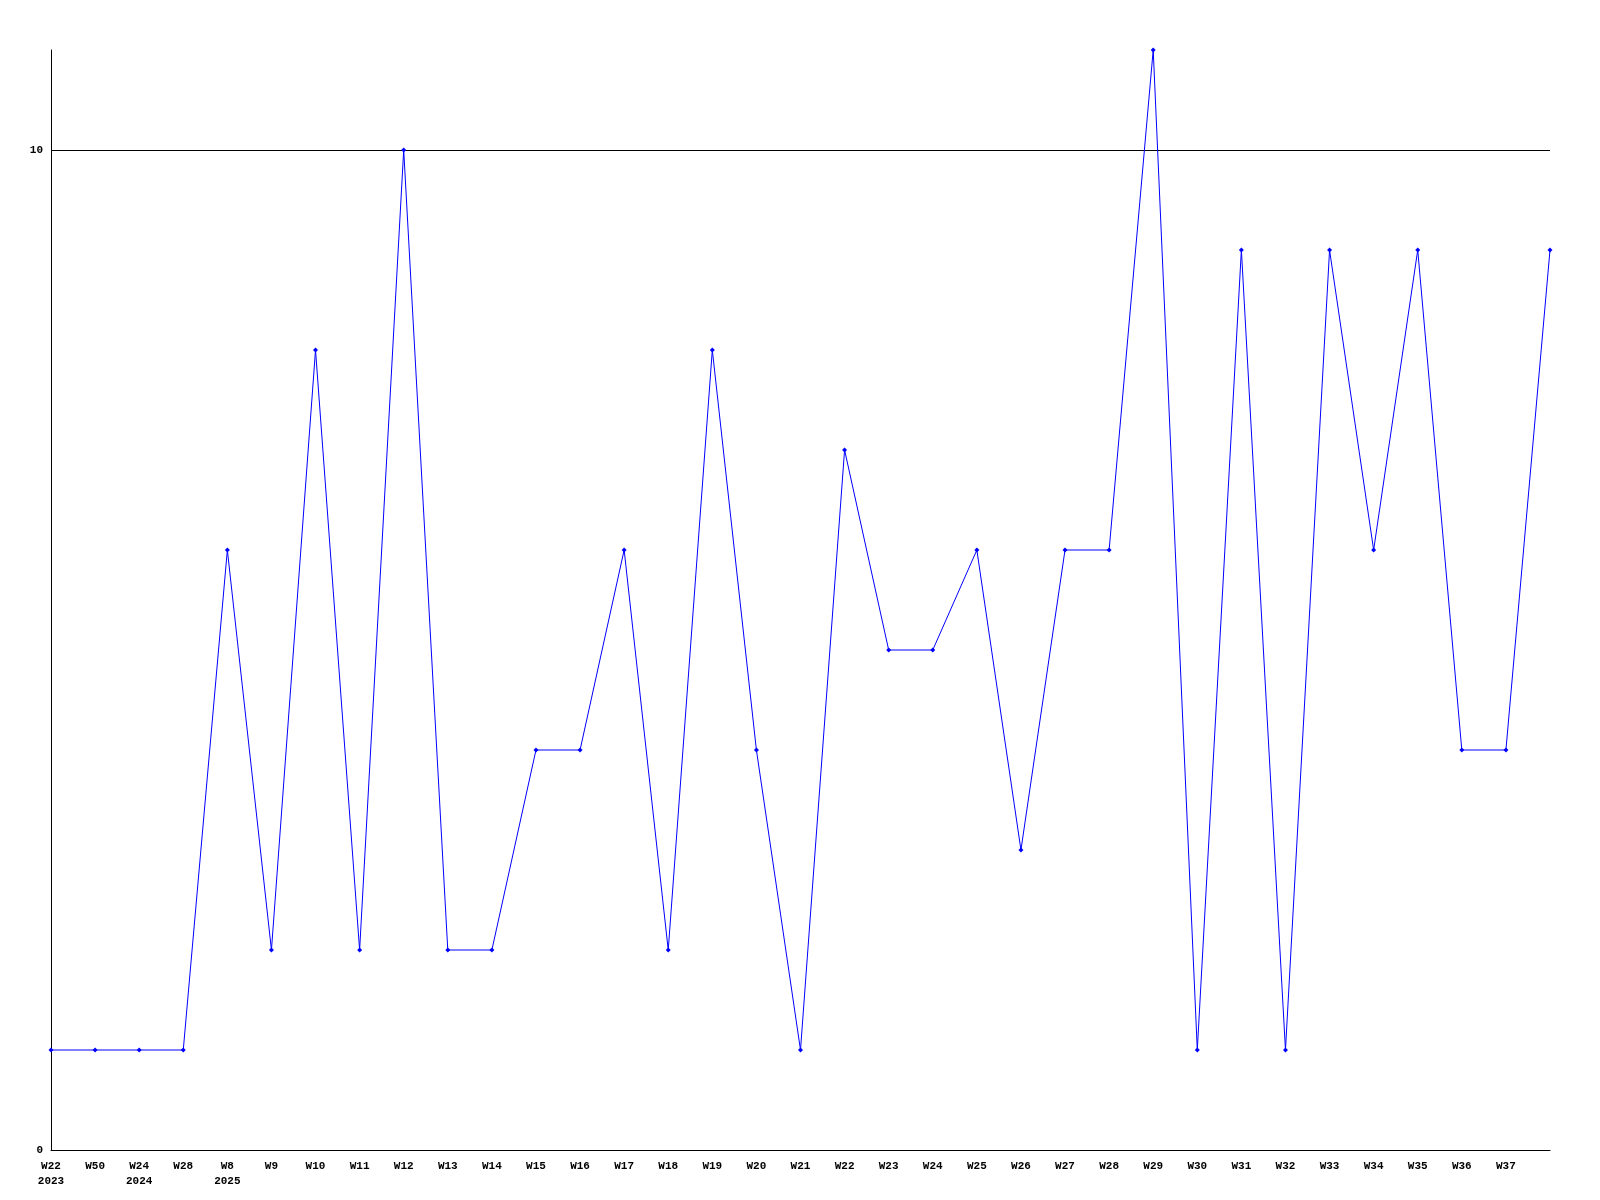  Describe the element at coordinates (403, 1165) in the screenshot. I see `x-tick-label: W12` at that location.